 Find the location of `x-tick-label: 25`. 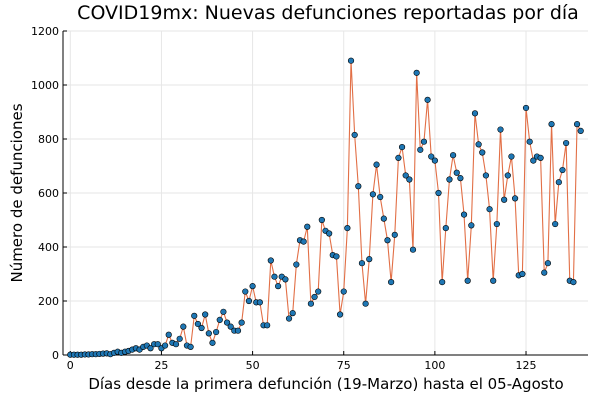

x-tick-label: 25 is located at coordinates (161, 365).